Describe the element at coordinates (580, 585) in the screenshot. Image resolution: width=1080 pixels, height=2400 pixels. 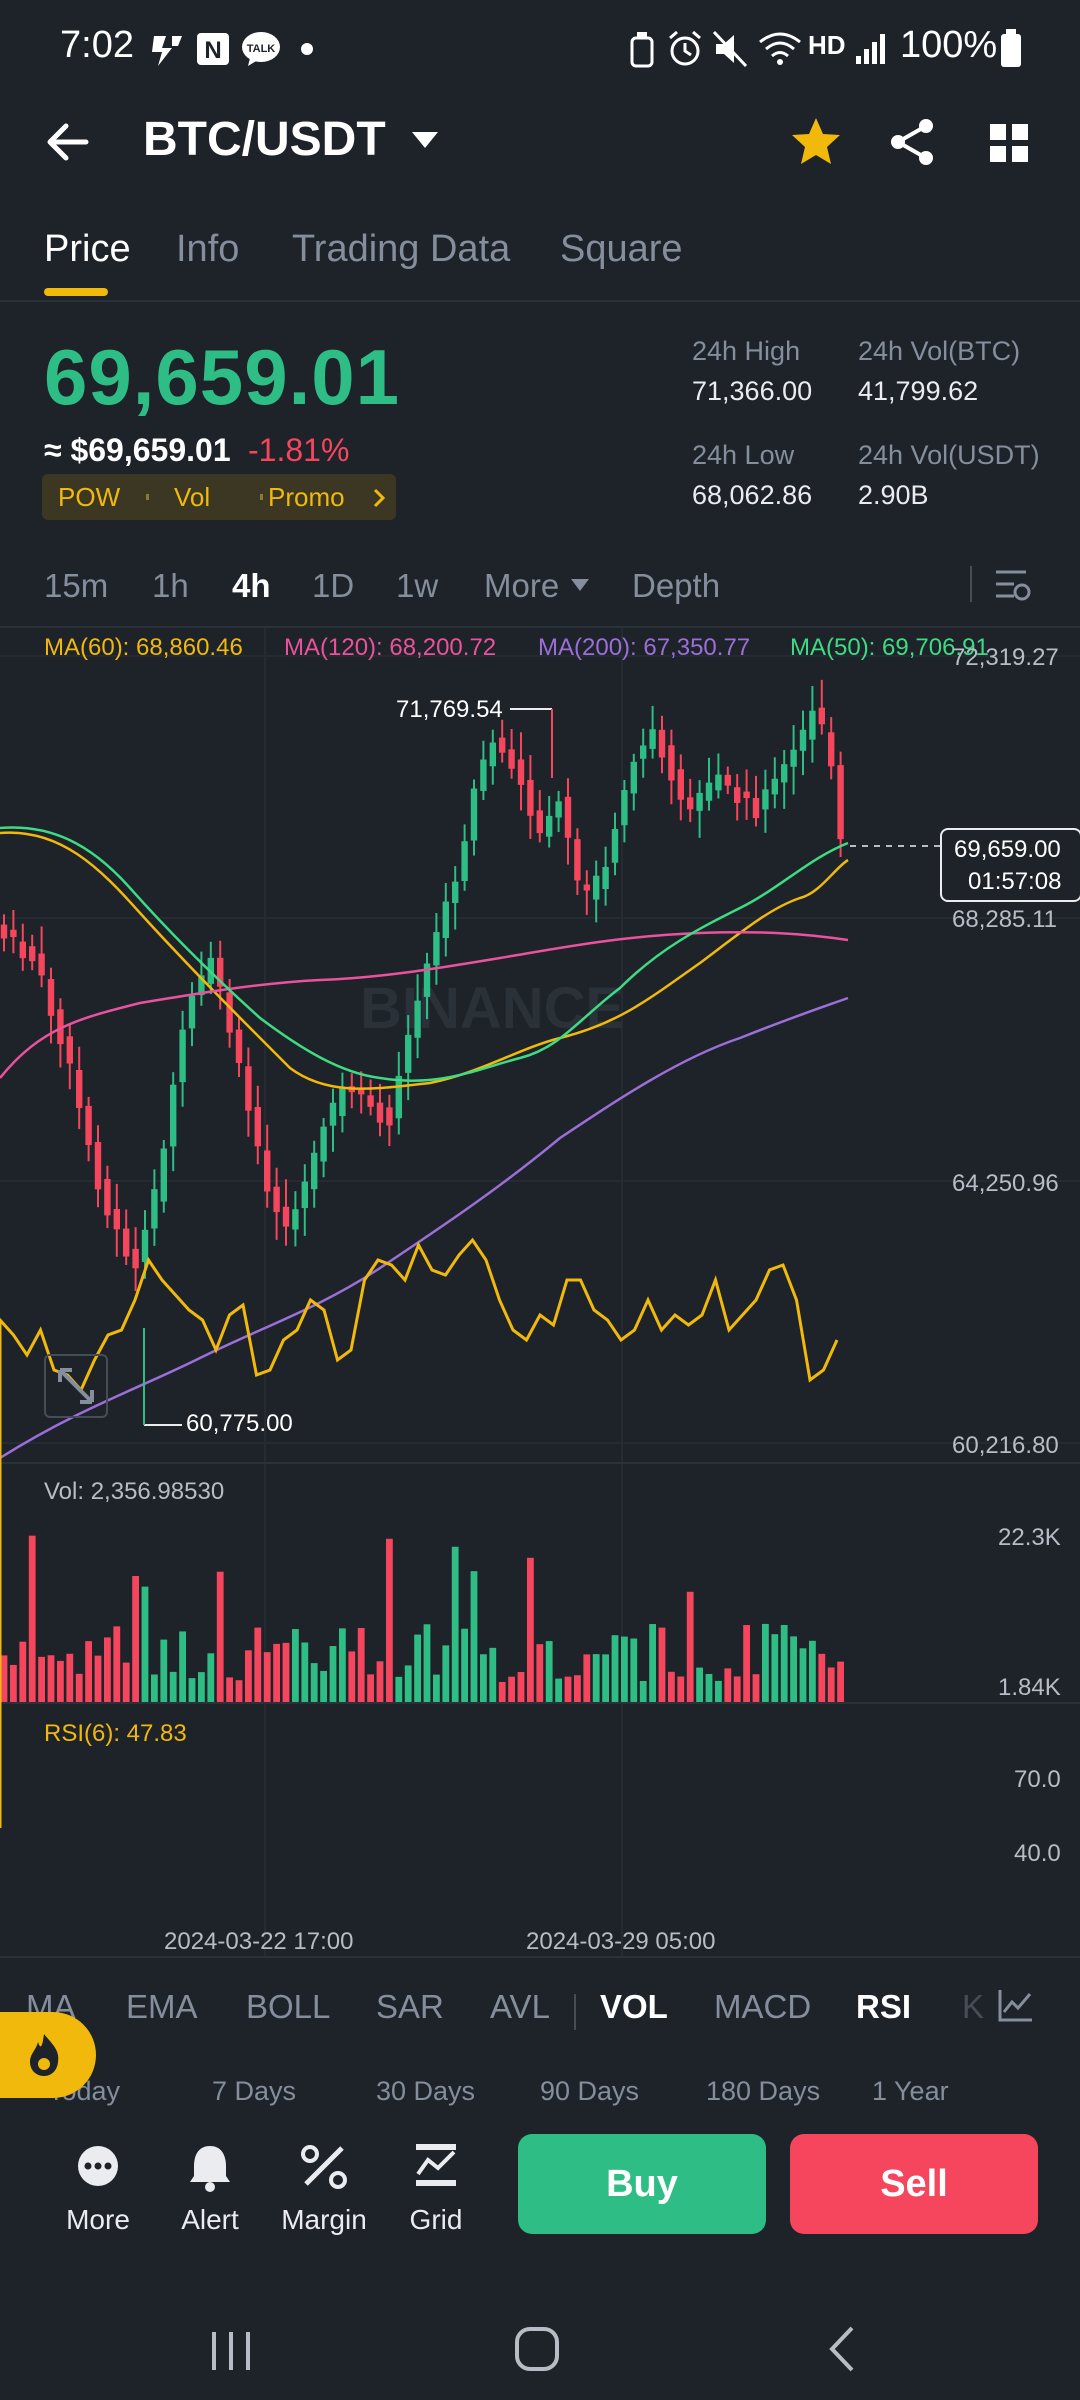
I see `more-dropdown-icon` at that location.